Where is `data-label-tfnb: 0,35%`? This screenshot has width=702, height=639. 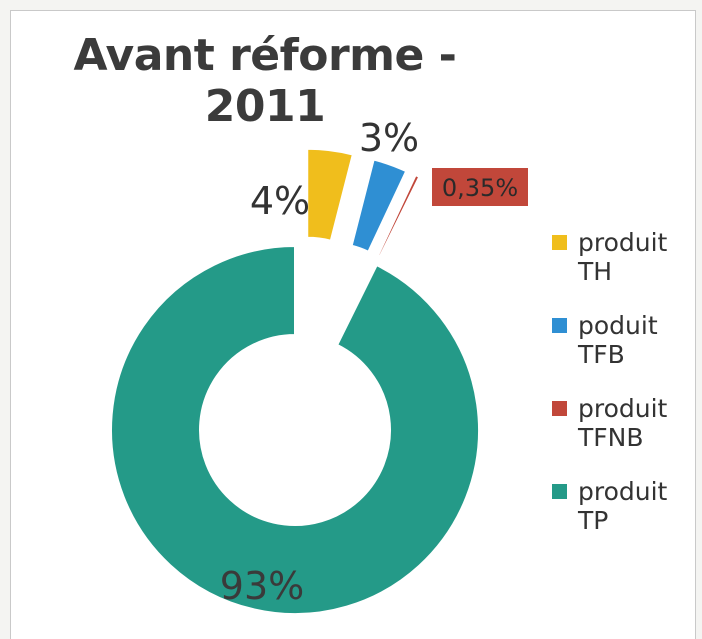
data-label-tfnb: 0,35% is located at coordinates (480, 188).